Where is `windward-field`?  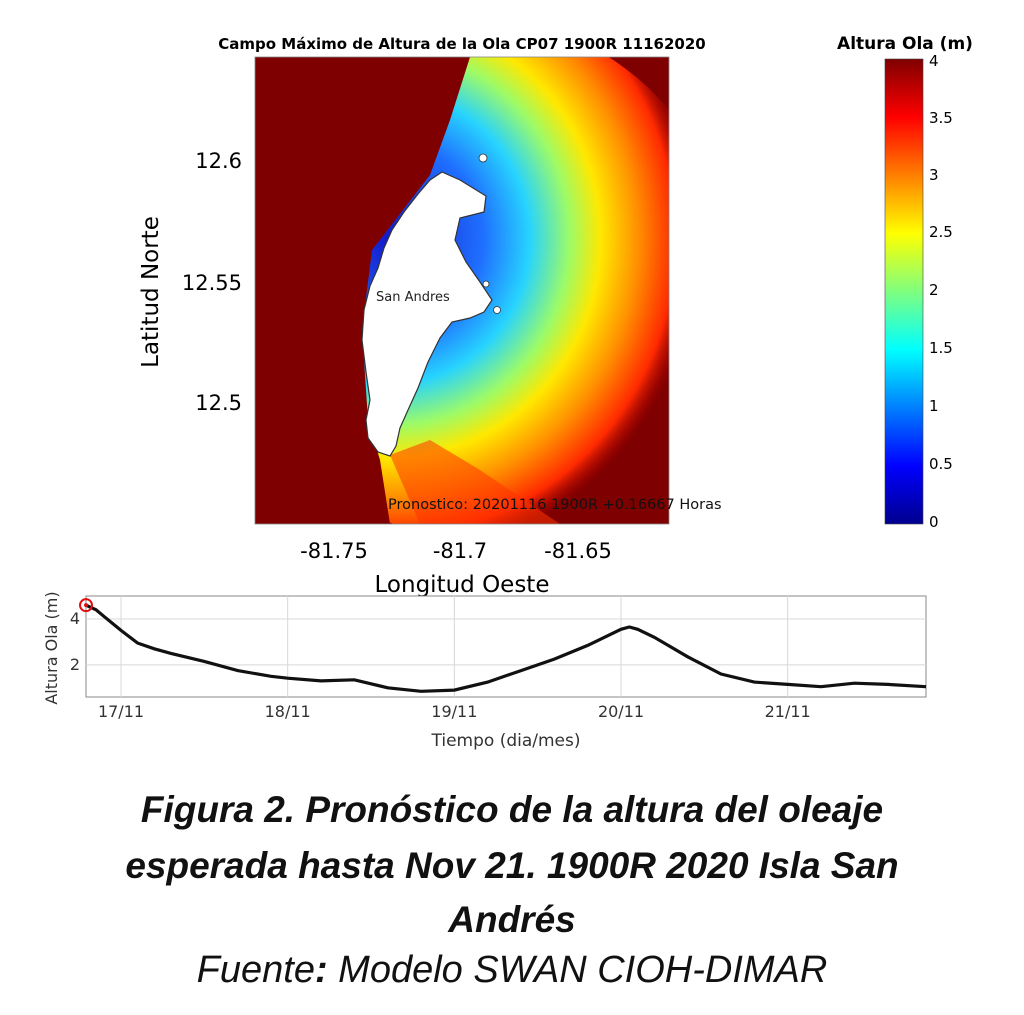
windward-field is located at coordinates (362, 290).